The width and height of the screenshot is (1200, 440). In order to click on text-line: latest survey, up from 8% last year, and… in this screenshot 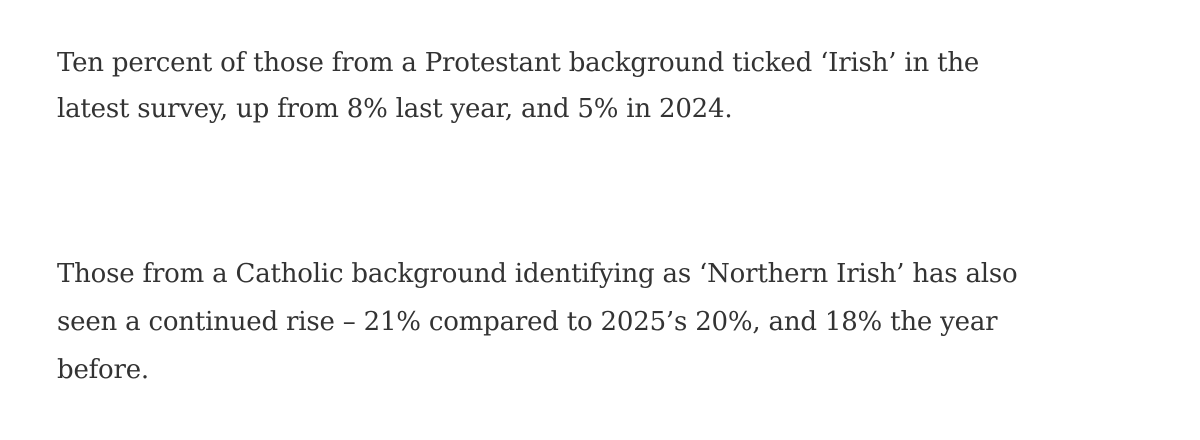, I will do `click(395, 109)`.